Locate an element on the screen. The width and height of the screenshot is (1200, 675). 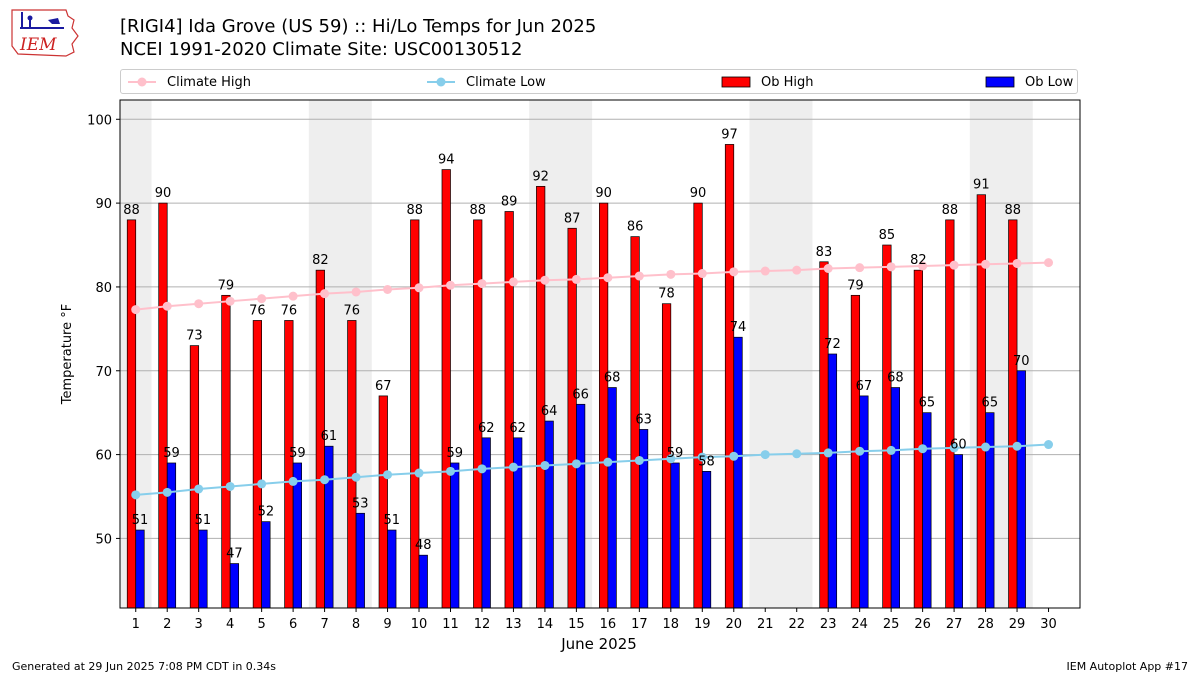
x-tick-label: 17 is located at coordinates (639, 624).